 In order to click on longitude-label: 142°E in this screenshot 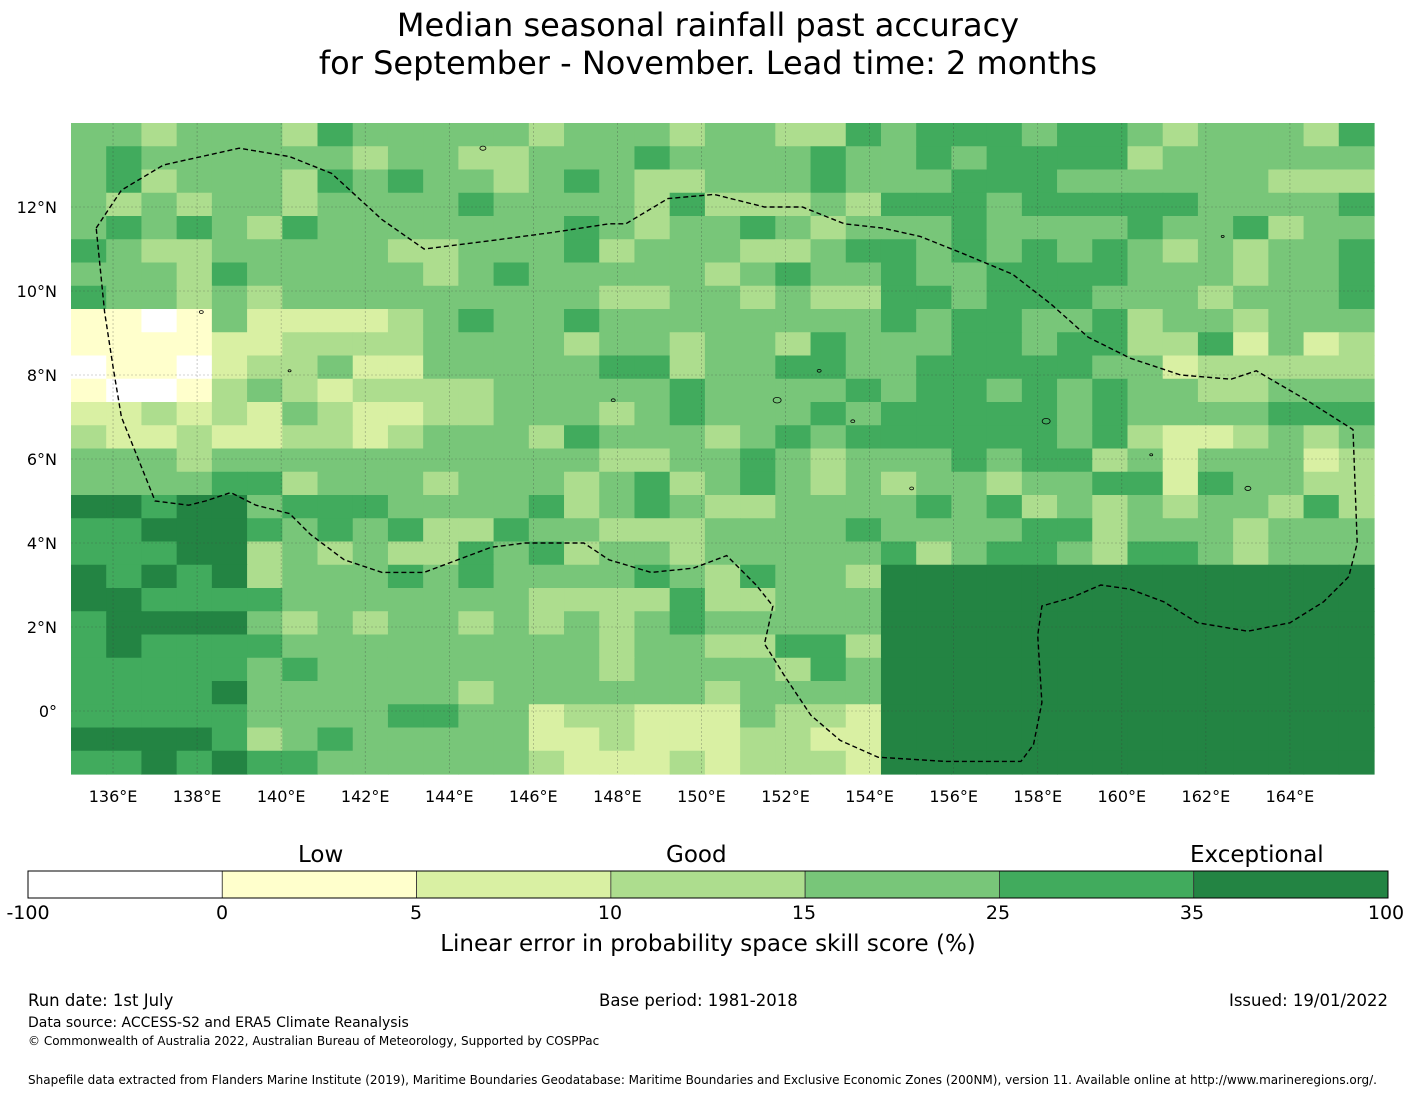, I will do `click(365, 796)`.